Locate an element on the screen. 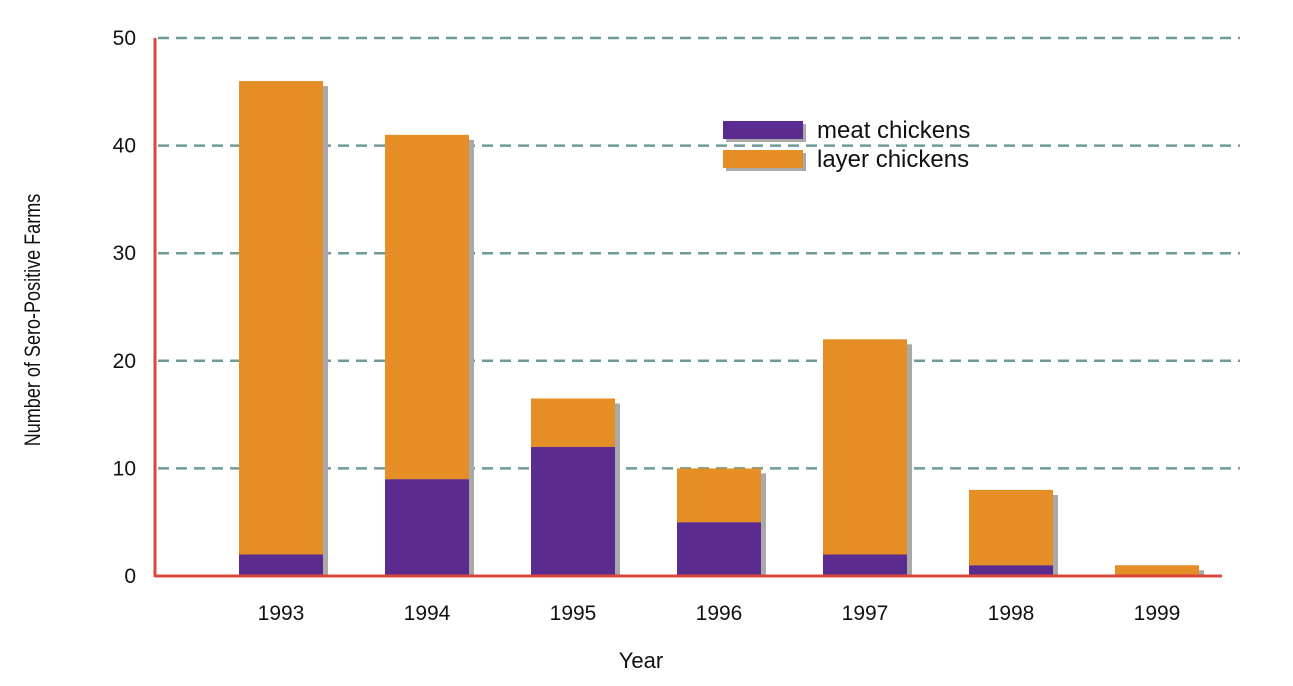 The height and width of the screenshot is (686, 1293). y-tick-labels: 0 10 20 30 40 50 is located at coordinates (124, 307).